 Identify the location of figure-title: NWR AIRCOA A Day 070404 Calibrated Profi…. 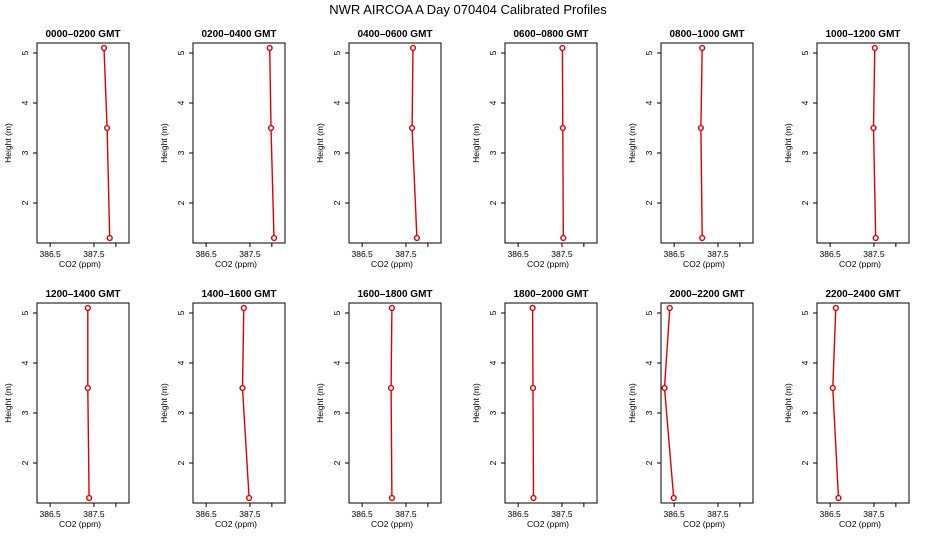
(468, 9).